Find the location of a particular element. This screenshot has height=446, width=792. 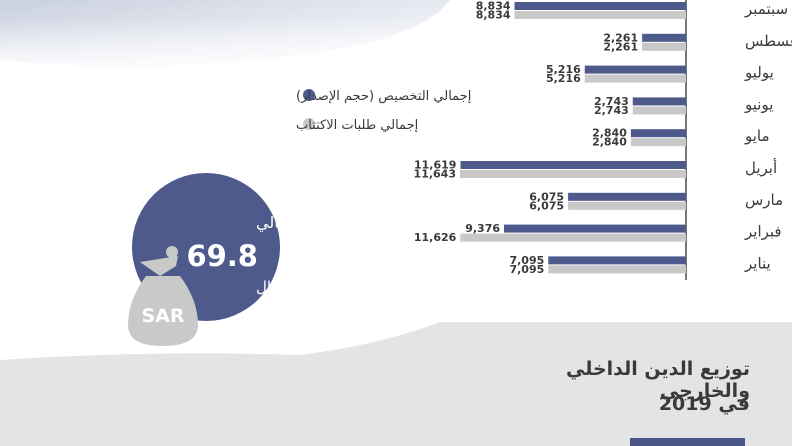

category-label: يناير is located at coordinates (757, 263).